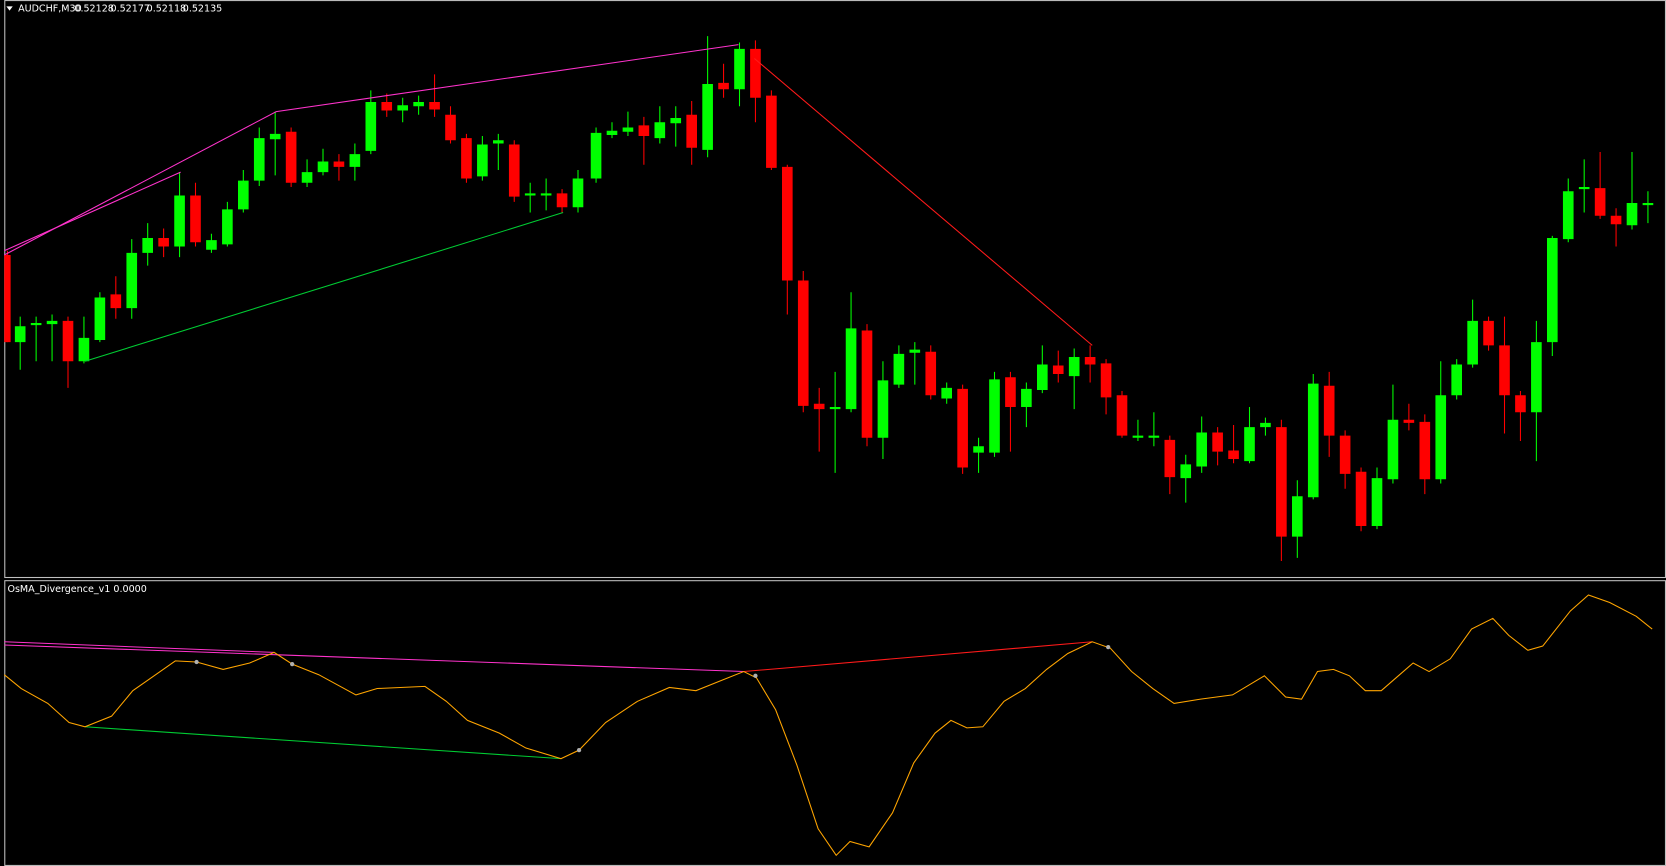 This screenshot has height=866, width=1666. Describe the element at coordinates (9, 8) in the screenshot. I see `menu-arrow` at that location.